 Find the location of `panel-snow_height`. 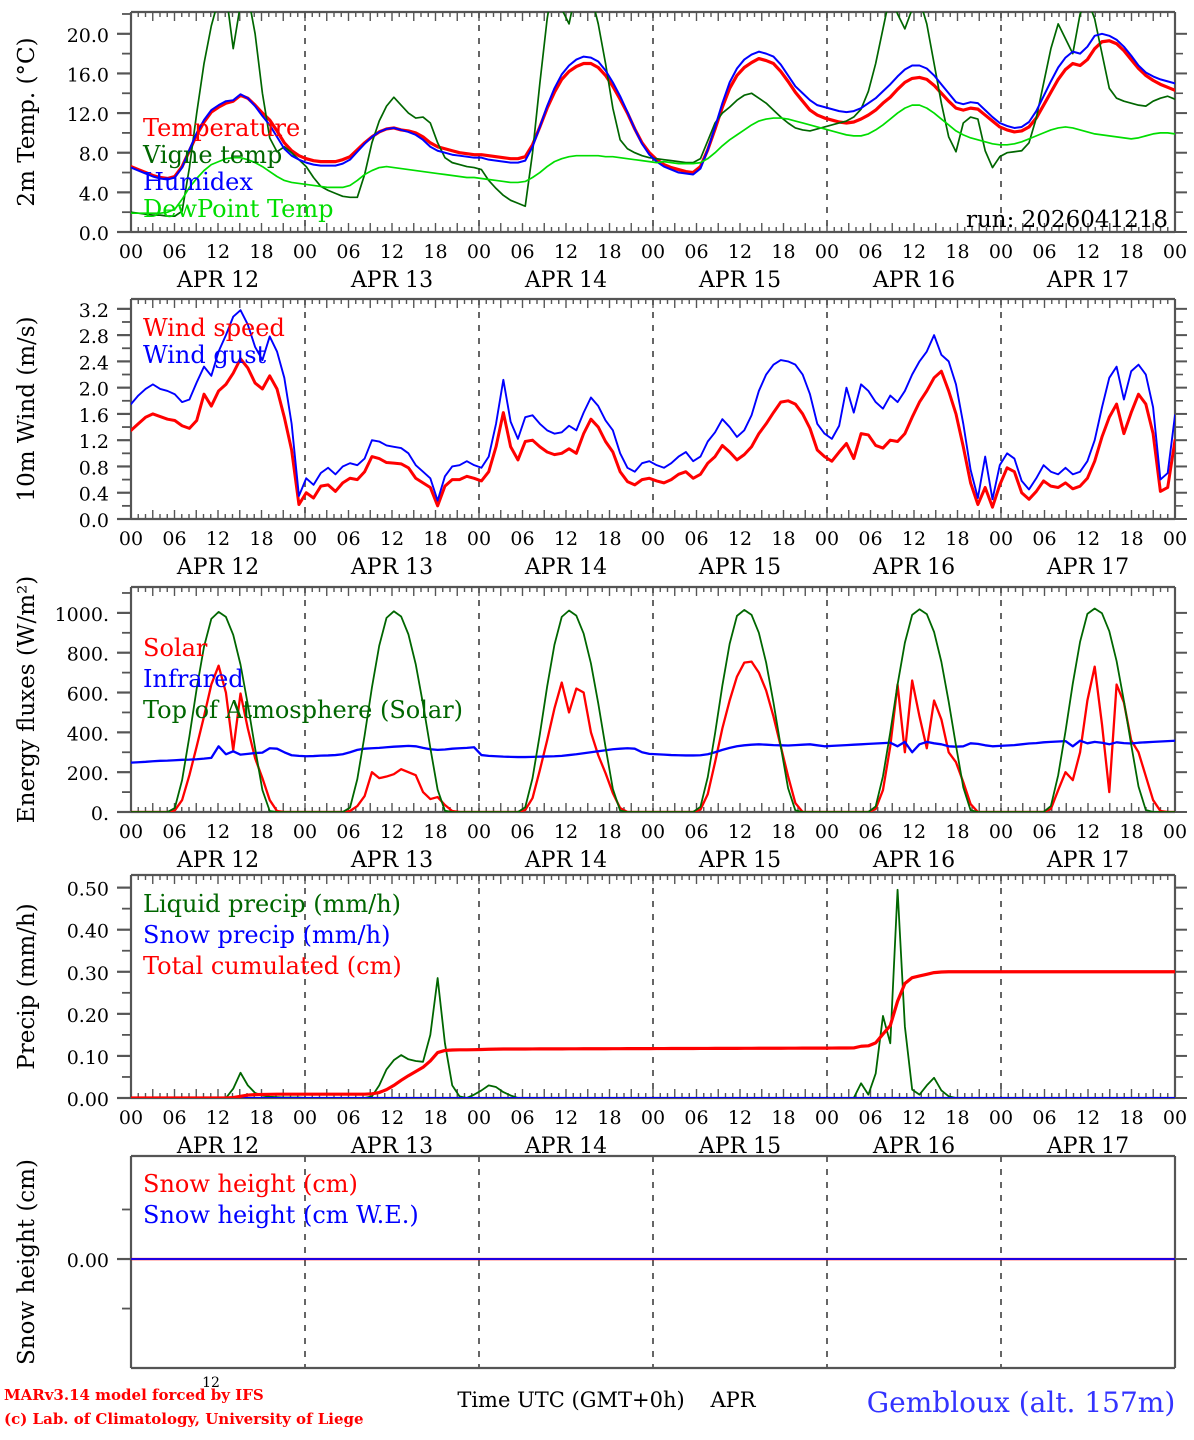

panel-snow_height is located at coordinates (652, 1262).